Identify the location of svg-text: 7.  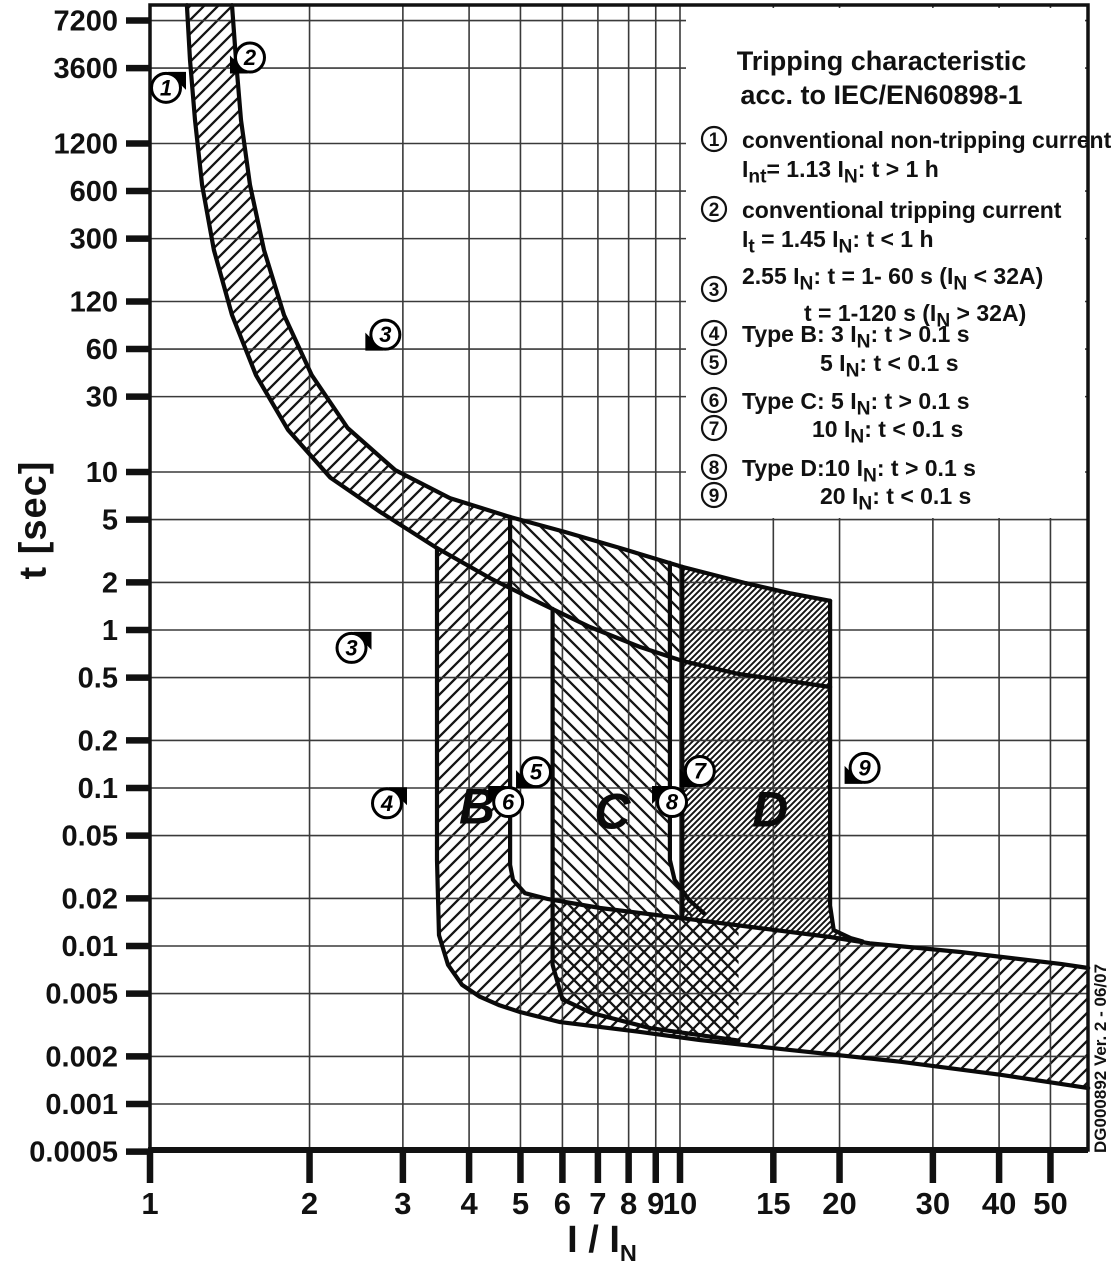
(714, 429).